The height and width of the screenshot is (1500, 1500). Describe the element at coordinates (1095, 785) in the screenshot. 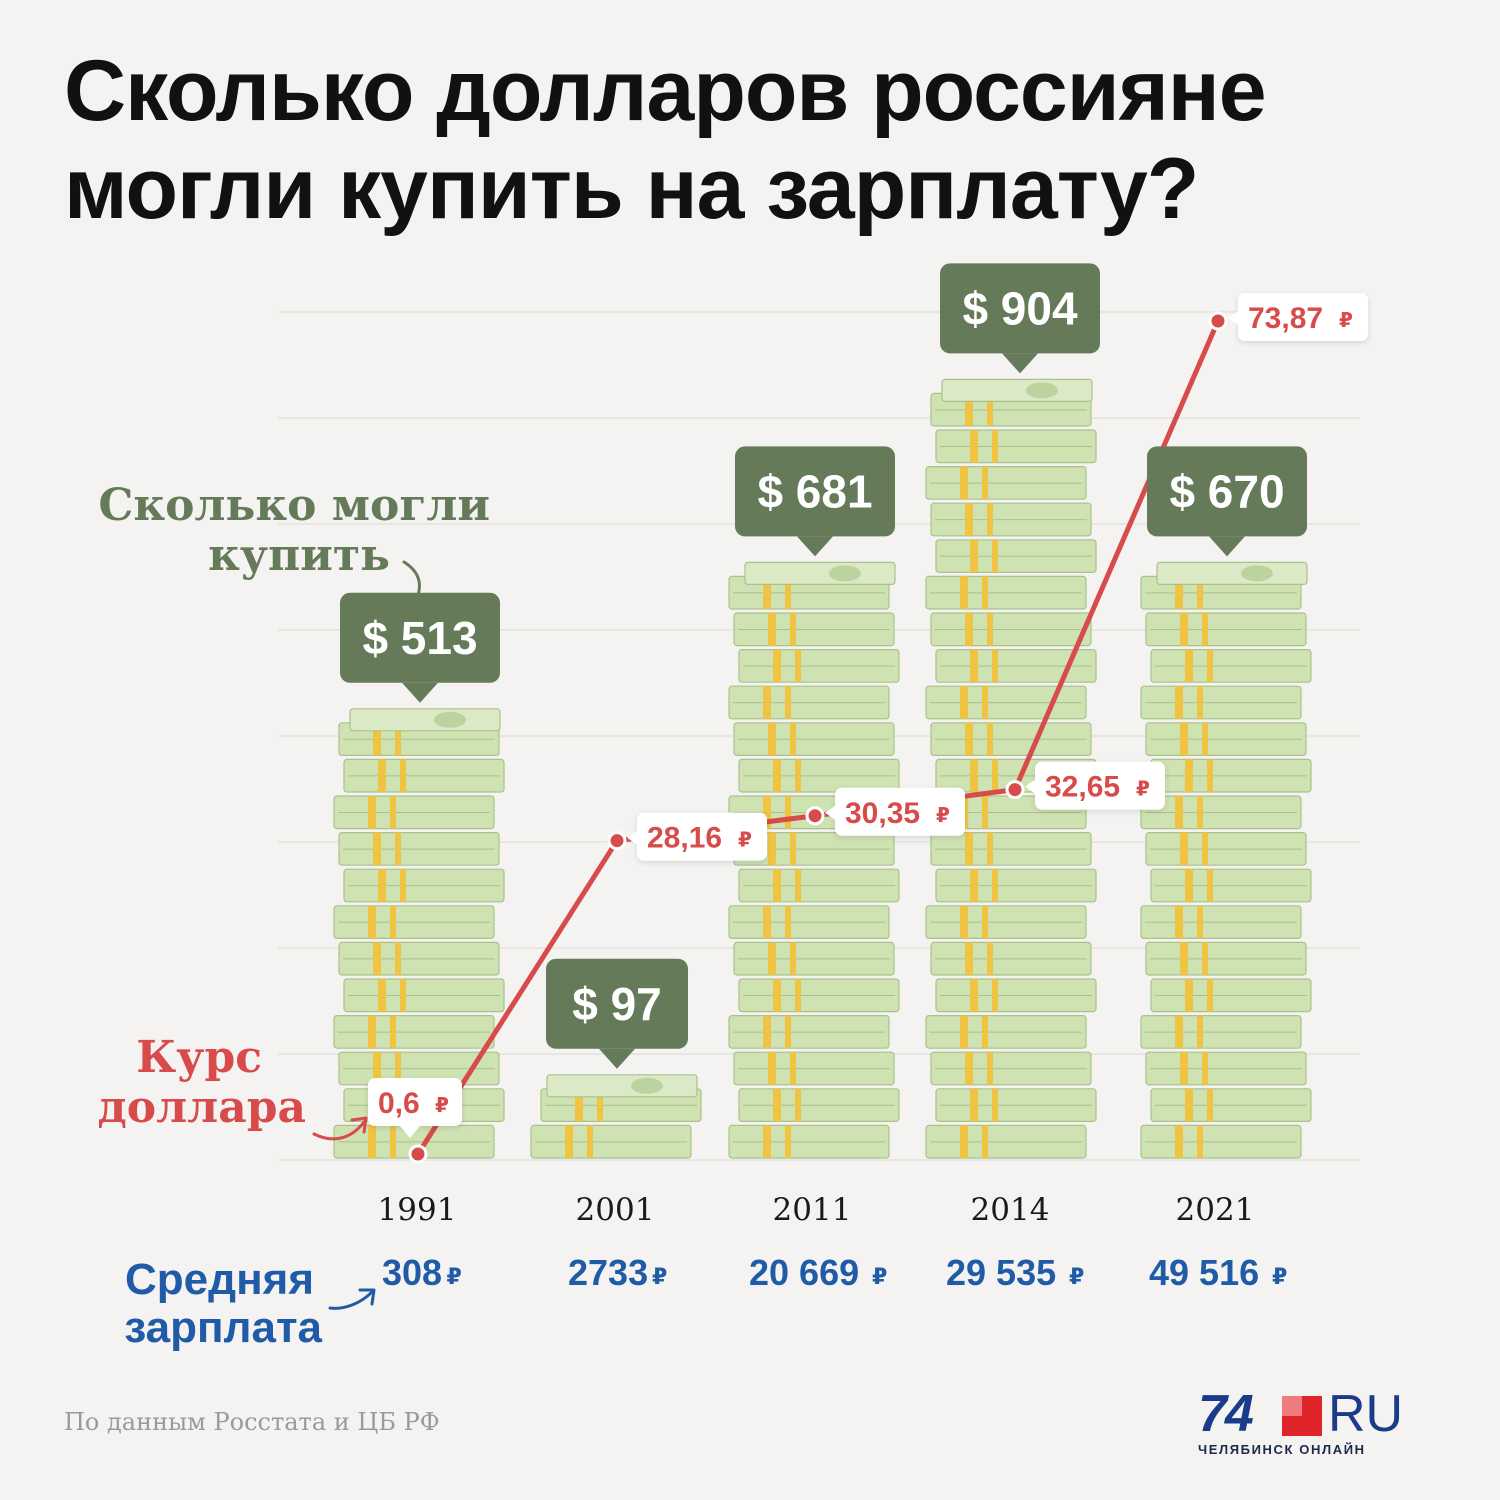

I see `rate-label: 32,65 ₽` at that location.